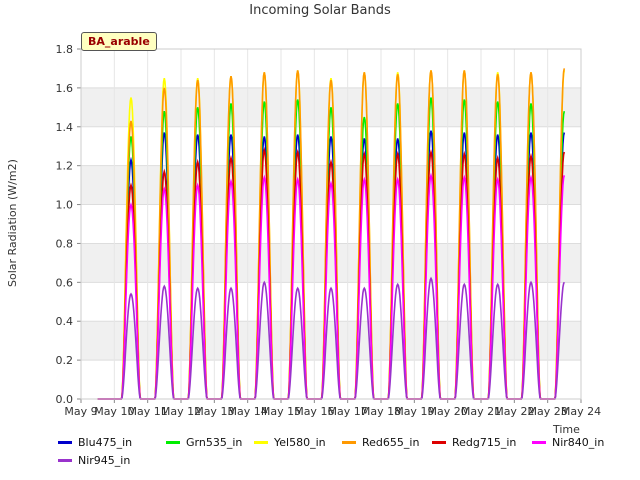 Image resolution: width=640 pixels, height=480 pixels. I want to click on x-tick-label: May 17, so click(348, 411).